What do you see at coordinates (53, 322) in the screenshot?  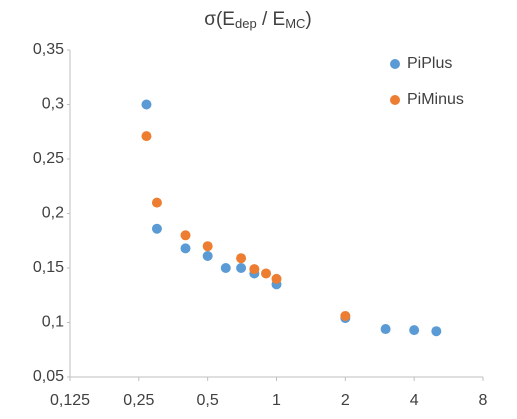 I see `y-tick-label: 0,1` at bounding box center [53, 322].